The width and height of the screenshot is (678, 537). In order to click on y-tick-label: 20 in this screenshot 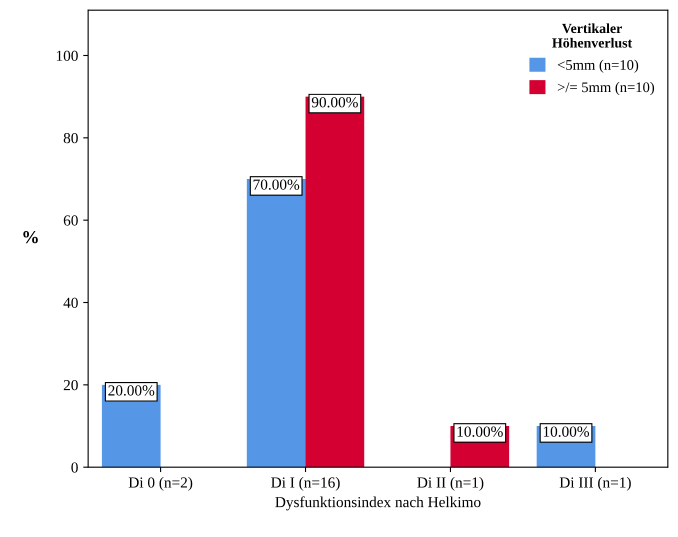, I will do `click(71, 385)`.